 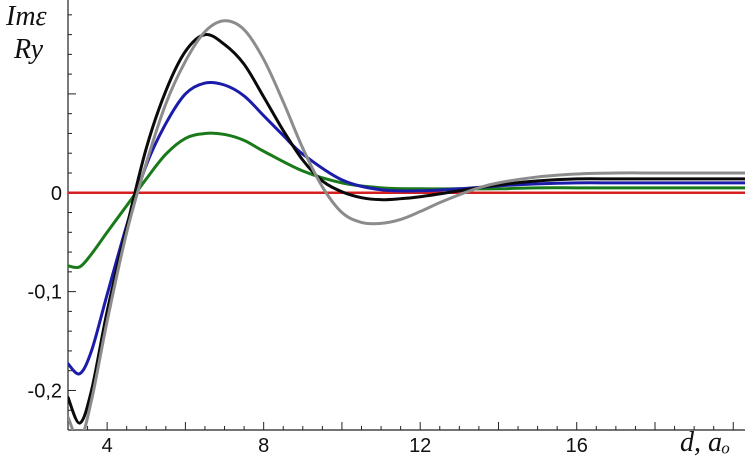 I want to click on x-axis-title: d, aₒ, so click(x=705, y=442).